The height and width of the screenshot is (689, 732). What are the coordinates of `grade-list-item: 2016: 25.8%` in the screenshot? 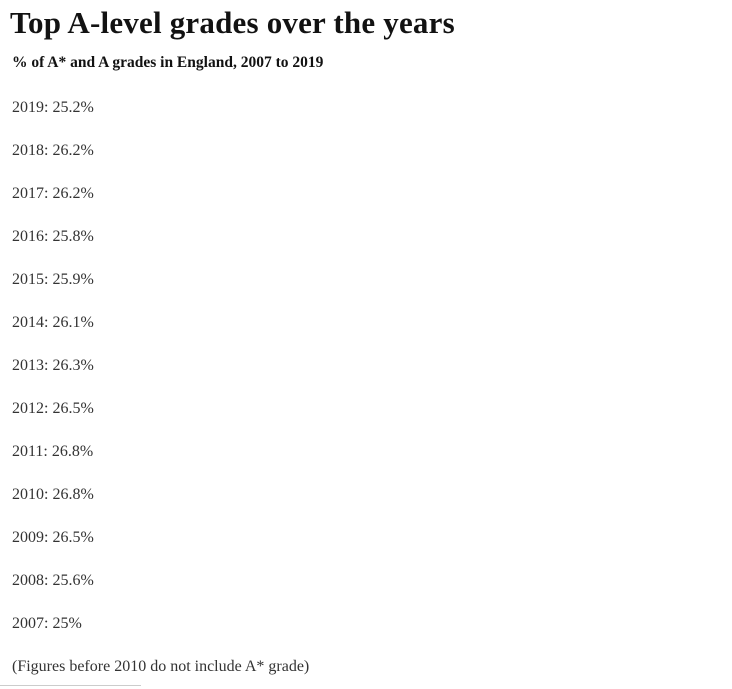 It's located at (53, 236).